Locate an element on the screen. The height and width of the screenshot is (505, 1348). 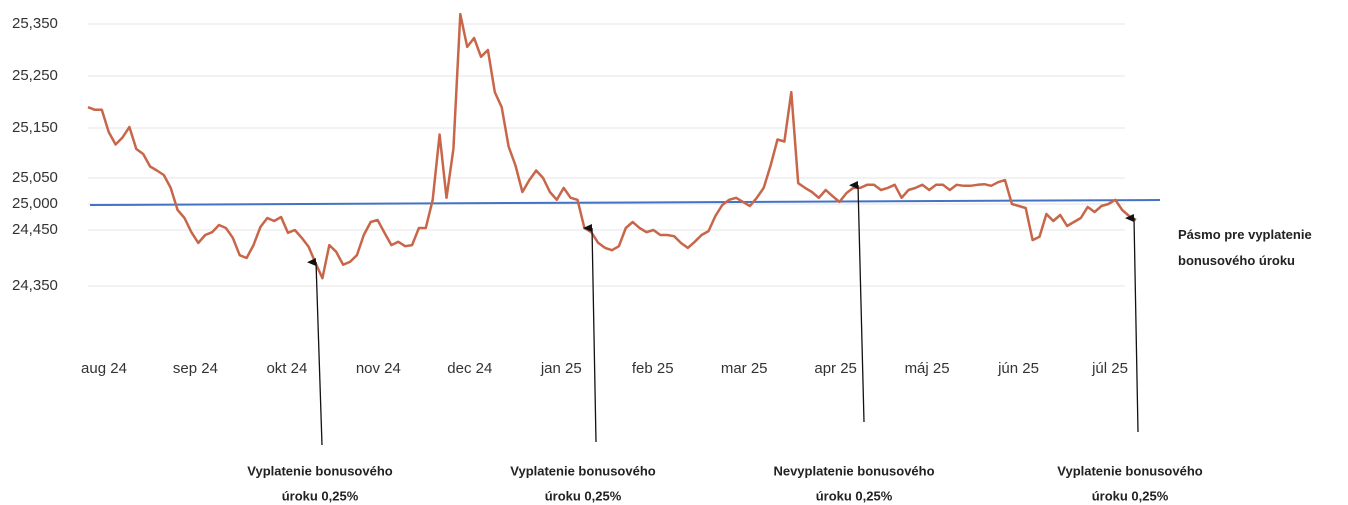
annotation-text: Nevyplatenie bonusového is located at coordinates (853, 470).